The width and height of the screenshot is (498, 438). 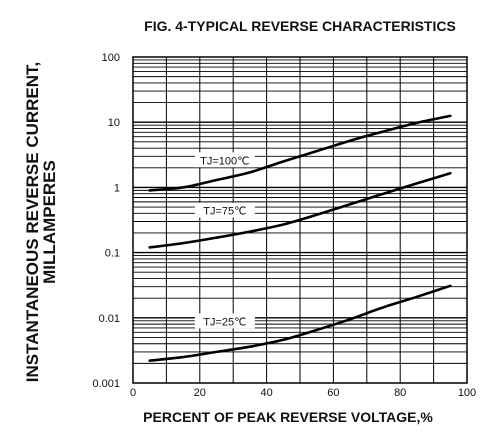 What do you see at coordinates (111, 58) in the screenshot?
I see `y-tick-label: 100` at bounding box center [111, 58].